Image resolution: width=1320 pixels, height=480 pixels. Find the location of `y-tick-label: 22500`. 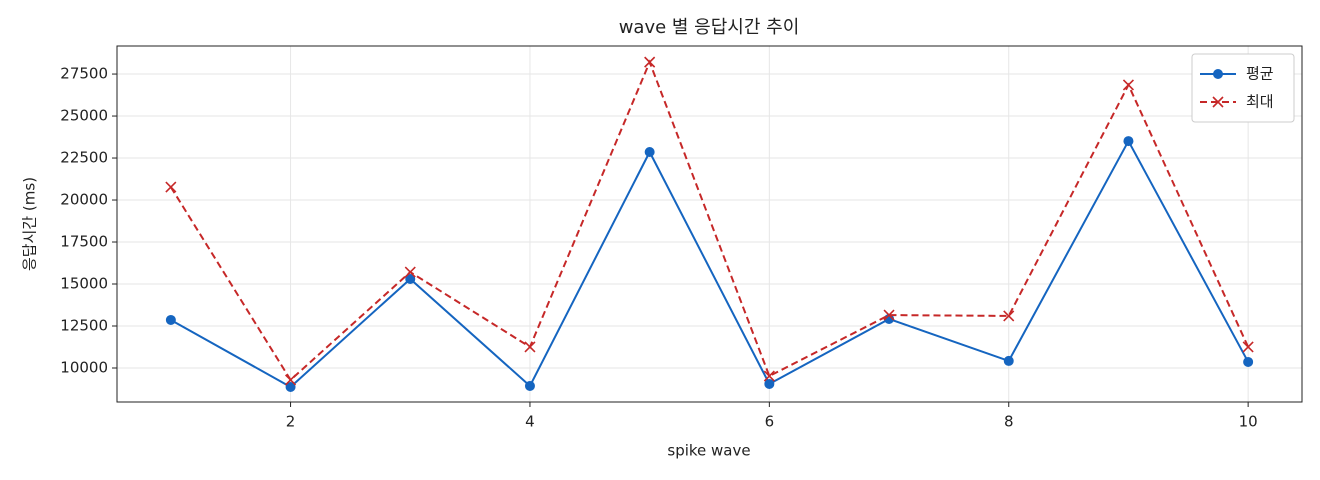

y-tick-label: 22500 is located at coordinates (84, 158).